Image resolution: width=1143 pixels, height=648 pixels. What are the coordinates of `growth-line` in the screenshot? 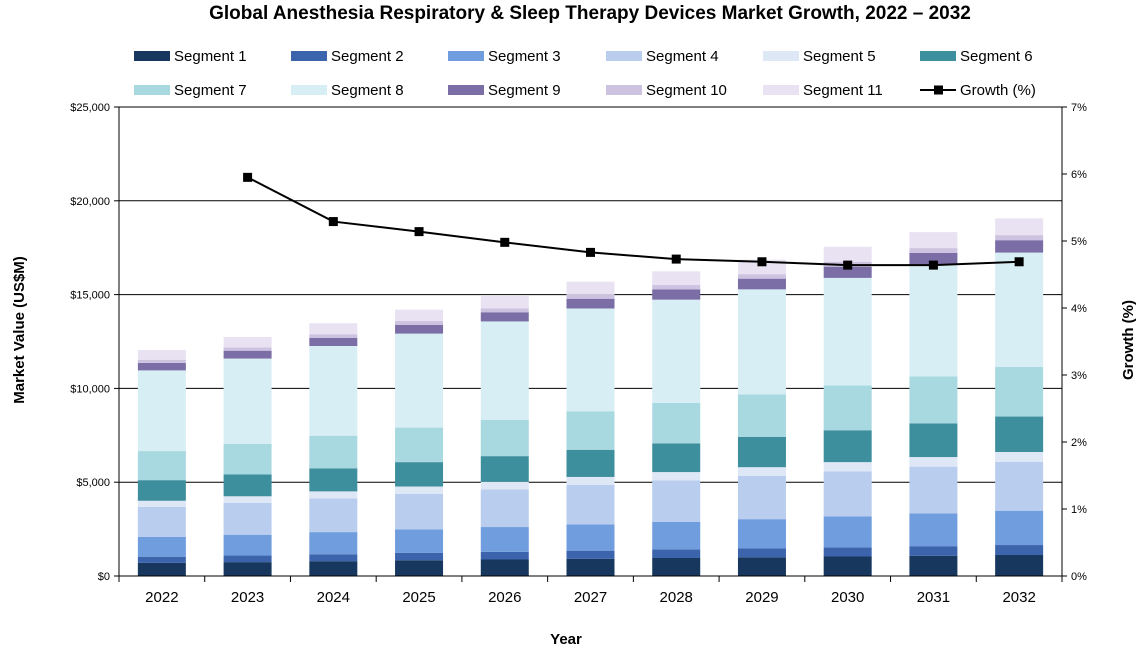 It's located at (633, 221).